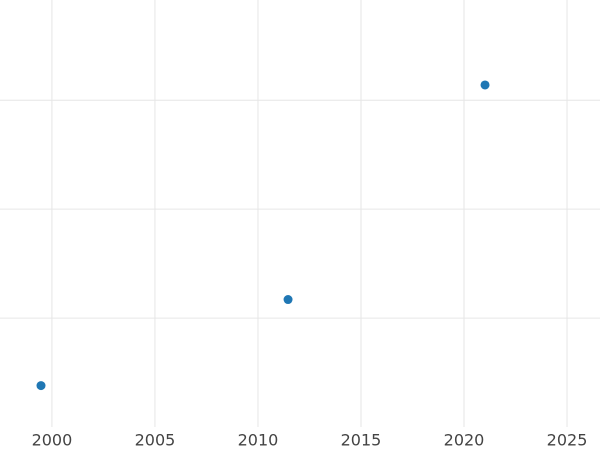  Describe the element at coordinates (567, 440) in the screenshot. I see `x-tick-label: 2025` at that location.